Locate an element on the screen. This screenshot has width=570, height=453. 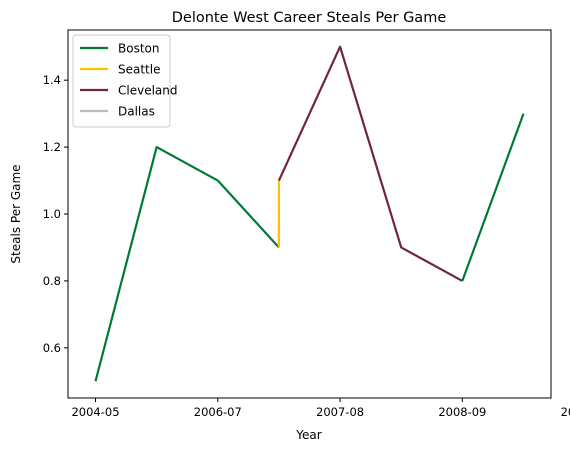
y-tick-label: 0.8 is located at coordinates (52, 281).